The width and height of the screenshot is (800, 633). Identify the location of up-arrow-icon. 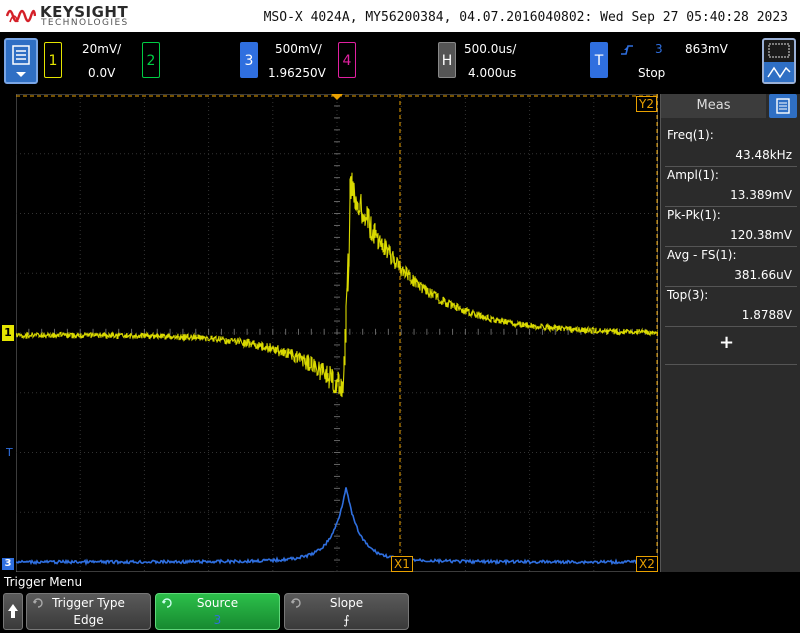
(13, 611).